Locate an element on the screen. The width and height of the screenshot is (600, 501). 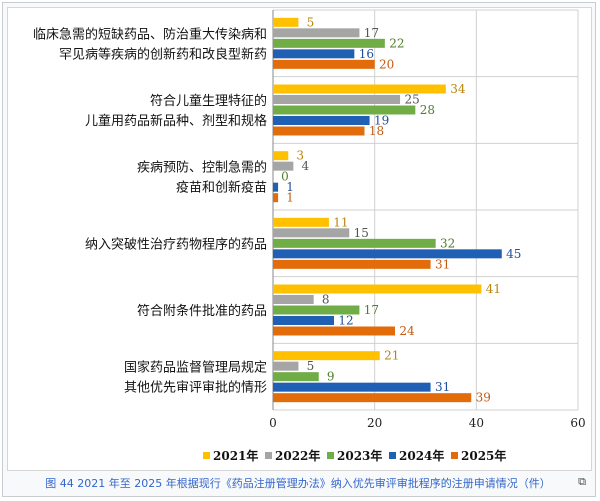
data-label: 9 is located at coordinates (331, 377).